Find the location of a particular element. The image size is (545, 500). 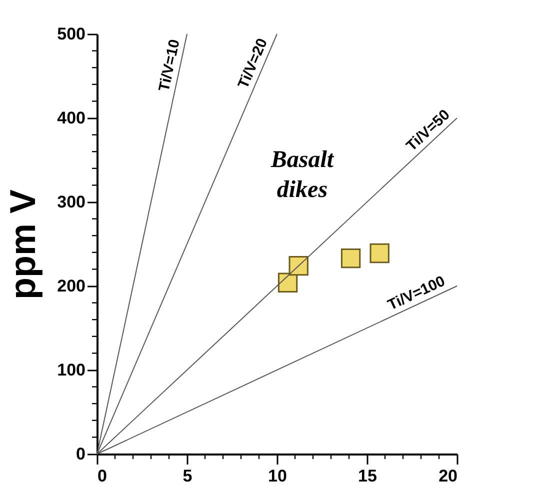

y-tick-label: 300 is located at coordinates (71, 202).